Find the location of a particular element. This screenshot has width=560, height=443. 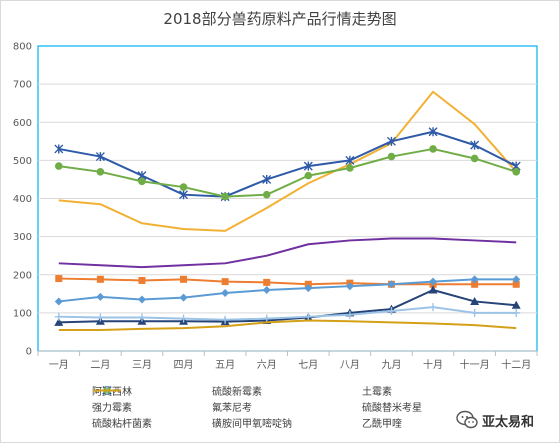

x-tick-label: 十二月 is located at coordinates (516, 364).